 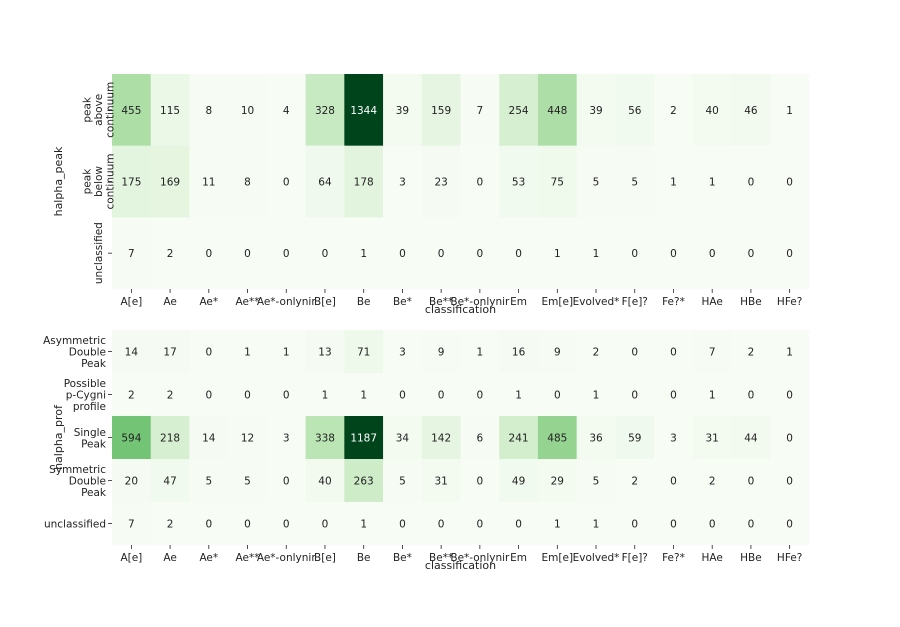 I want to click on x-tick-label: Ae*-onlynir, so click(x=286, y=302).